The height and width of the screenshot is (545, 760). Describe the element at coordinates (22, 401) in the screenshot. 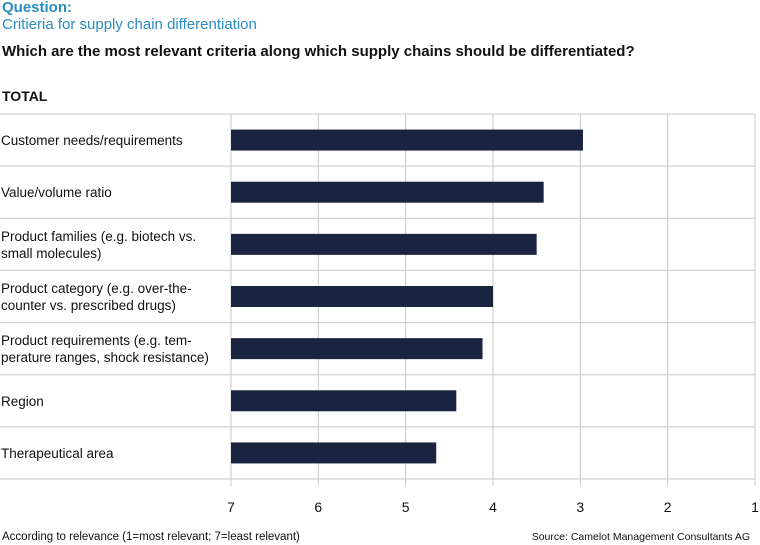

I see `category-label: Region` at that location.